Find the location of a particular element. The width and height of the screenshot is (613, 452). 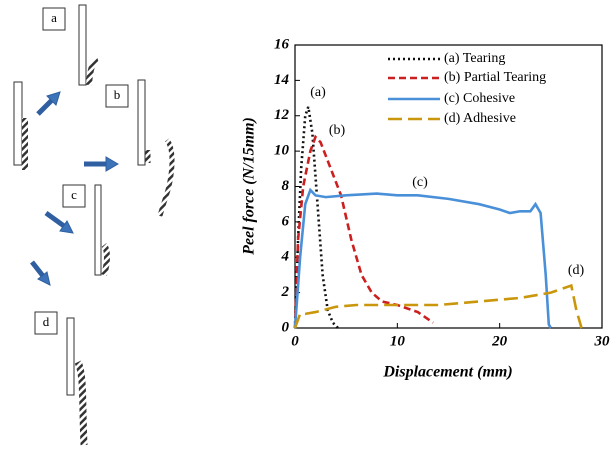

arrows is located at coordinates (74, 188).